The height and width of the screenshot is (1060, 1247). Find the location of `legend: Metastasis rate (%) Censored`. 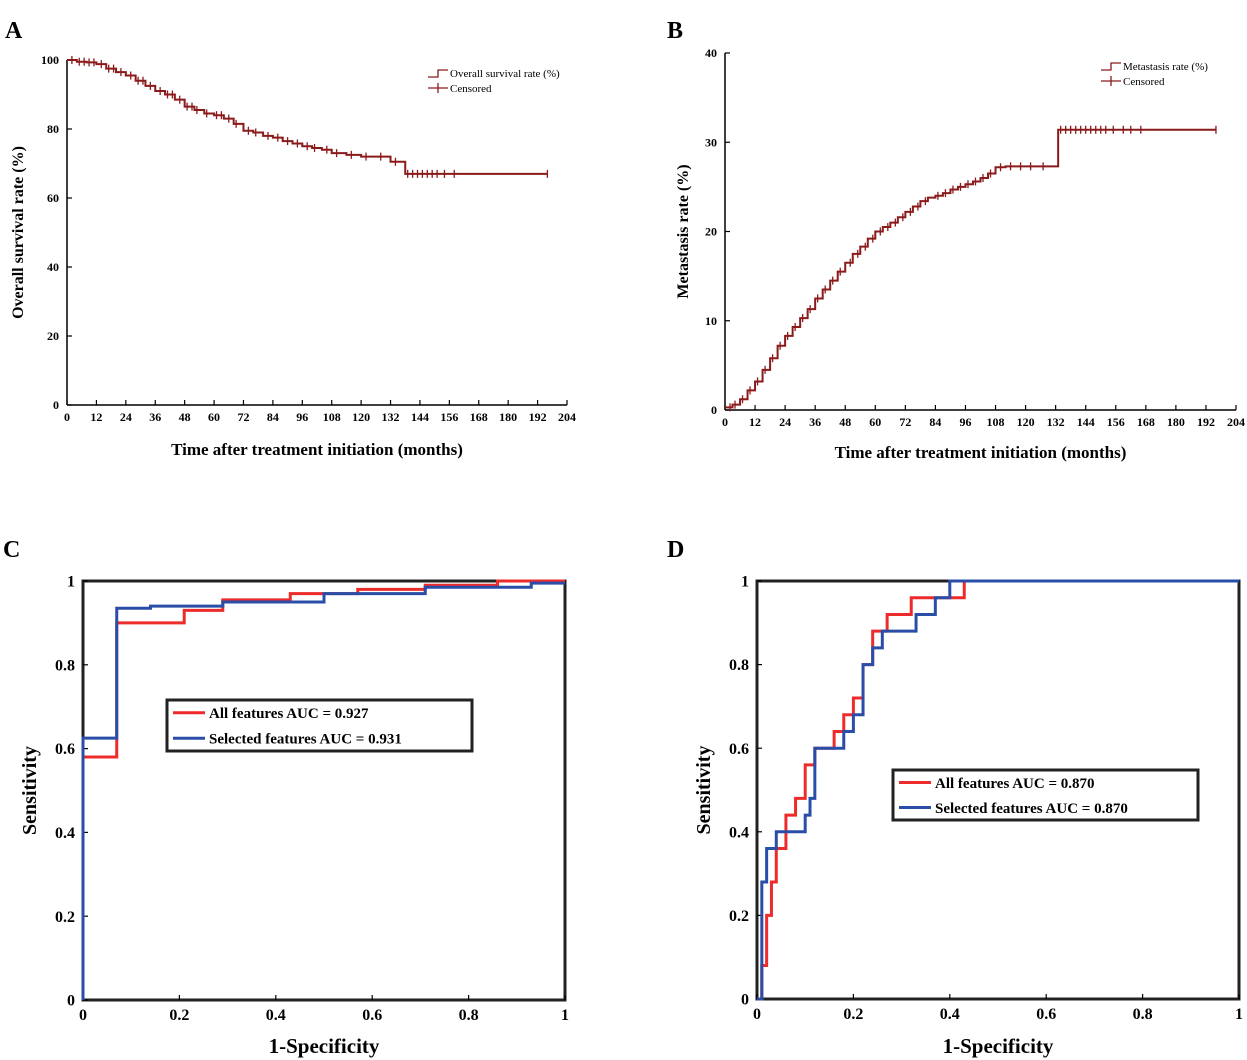

legend: Metastasis rate (%) Censored is located at coordinates (1154, 74).